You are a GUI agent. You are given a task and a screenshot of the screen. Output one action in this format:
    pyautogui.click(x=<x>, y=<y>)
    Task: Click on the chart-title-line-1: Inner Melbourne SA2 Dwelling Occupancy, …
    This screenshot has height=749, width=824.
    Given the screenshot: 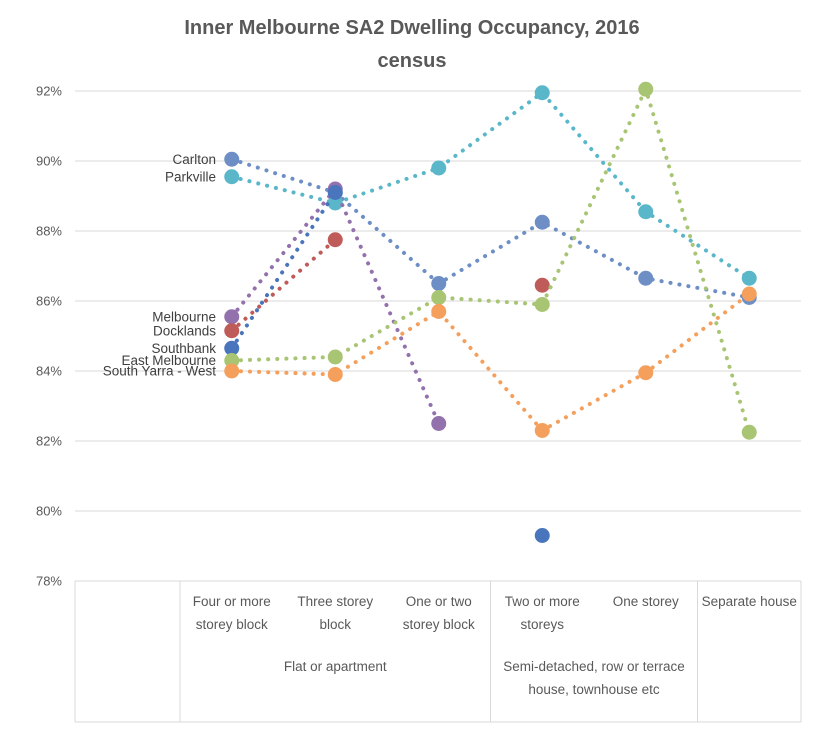 What is the action you would take?
    pyautogui.click(x=412, y=28)
    